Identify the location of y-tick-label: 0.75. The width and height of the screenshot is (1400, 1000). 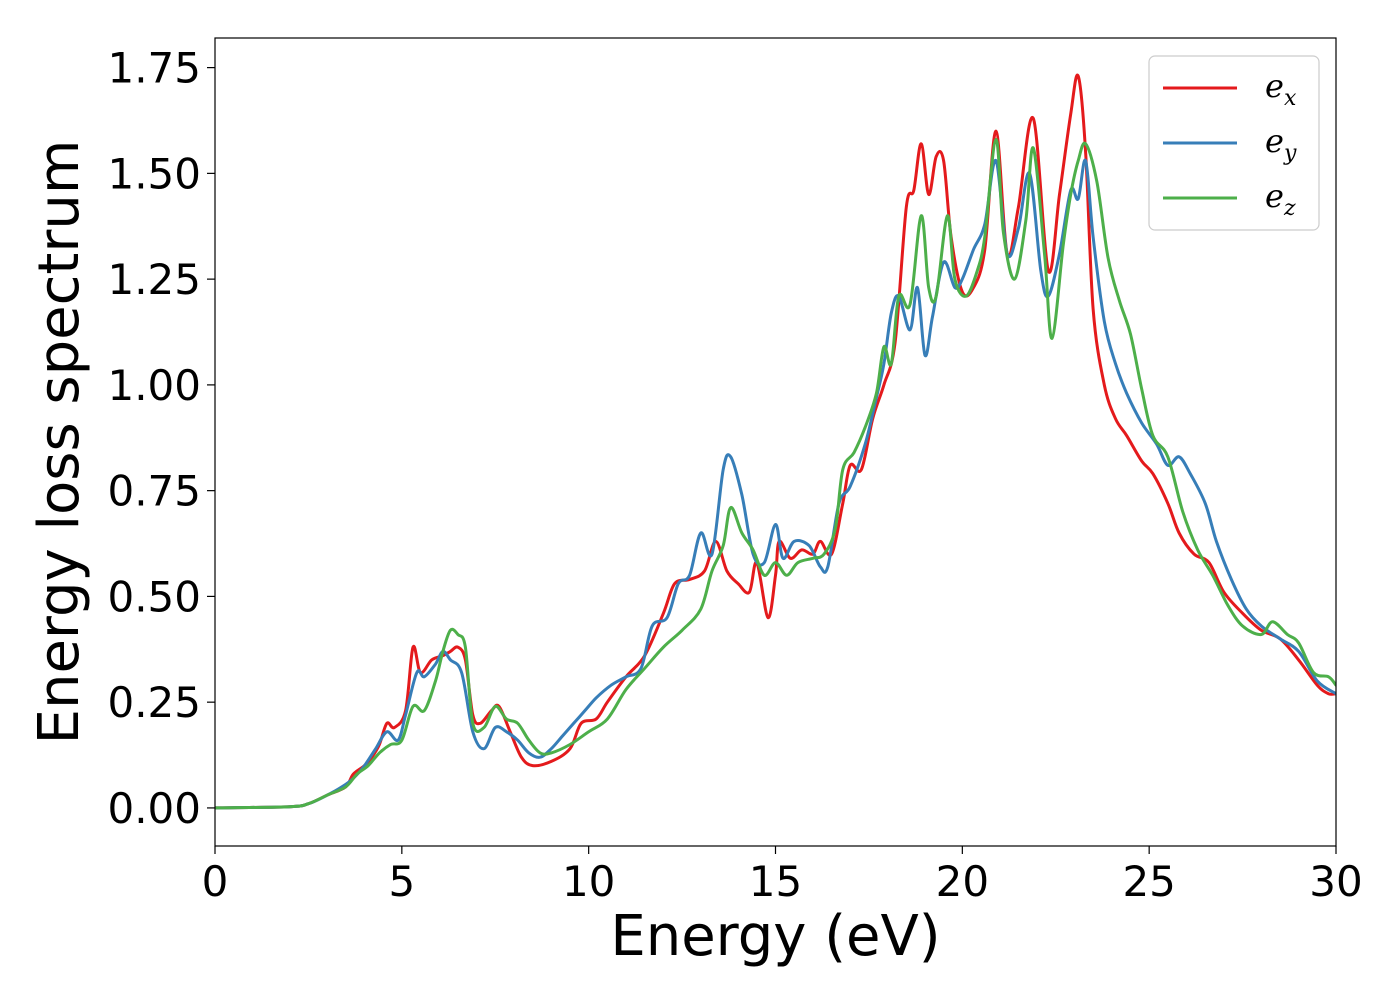
(154, 491).